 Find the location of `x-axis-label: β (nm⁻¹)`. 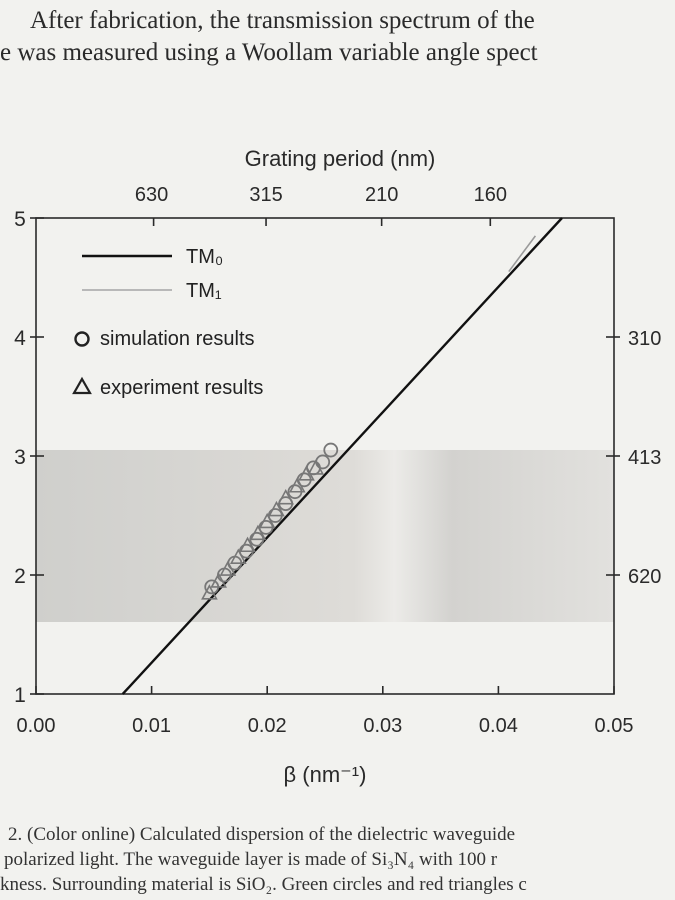

x-axis-label: β (nm⁻¹) is located at coordinates (325, 774).